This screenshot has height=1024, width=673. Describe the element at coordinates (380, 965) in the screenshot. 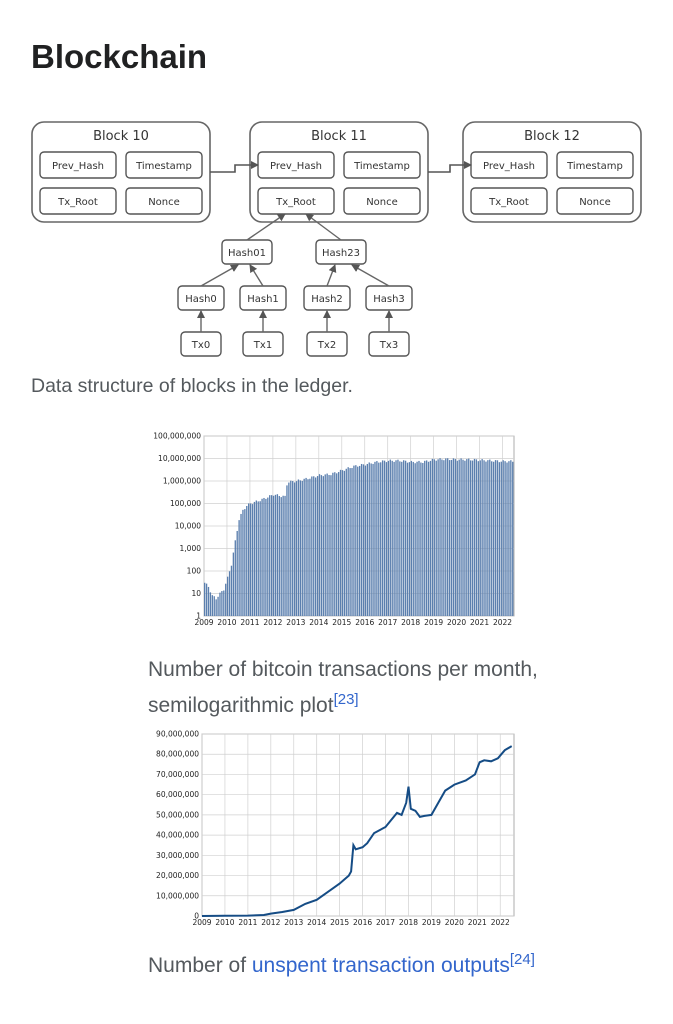

I see `utxo-caption-link: unspent transaction outputs` at that location.